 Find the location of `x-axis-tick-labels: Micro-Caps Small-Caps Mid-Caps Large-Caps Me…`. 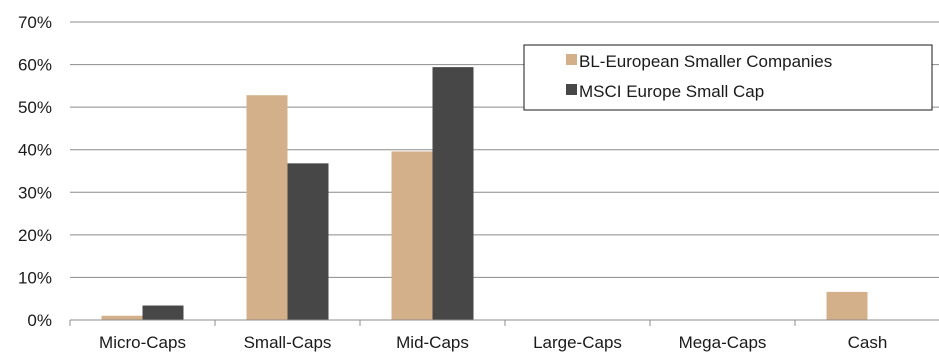

x-axis-tick-labels: Micro-Caps Small-Caps Mid-Caps Large-Caps Me… is located at coordinates (493, 342).